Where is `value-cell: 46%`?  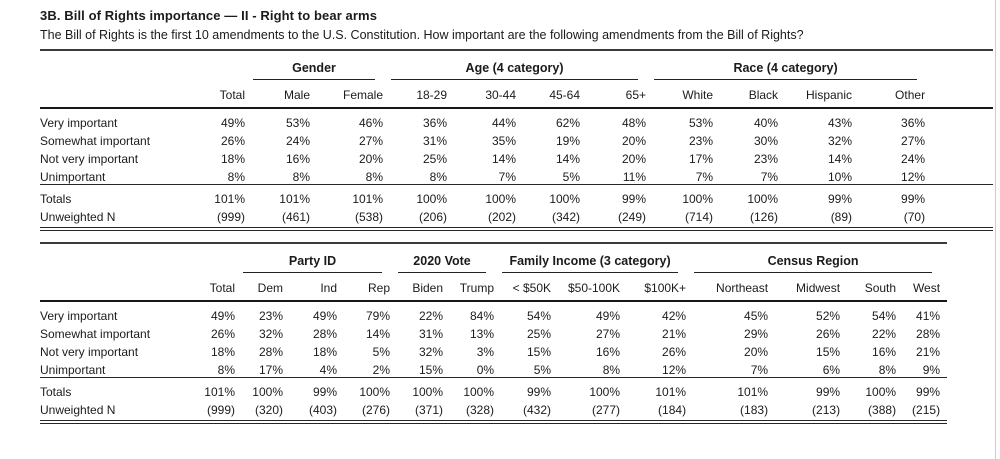
value-cell: 46% is located at coordinates (371, 123).